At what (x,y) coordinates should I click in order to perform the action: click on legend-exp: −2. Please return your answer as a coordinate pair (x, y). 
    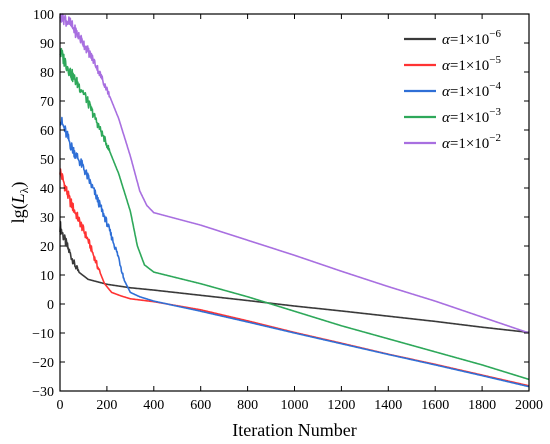
    Looking at the image, I should click on (495, 138).